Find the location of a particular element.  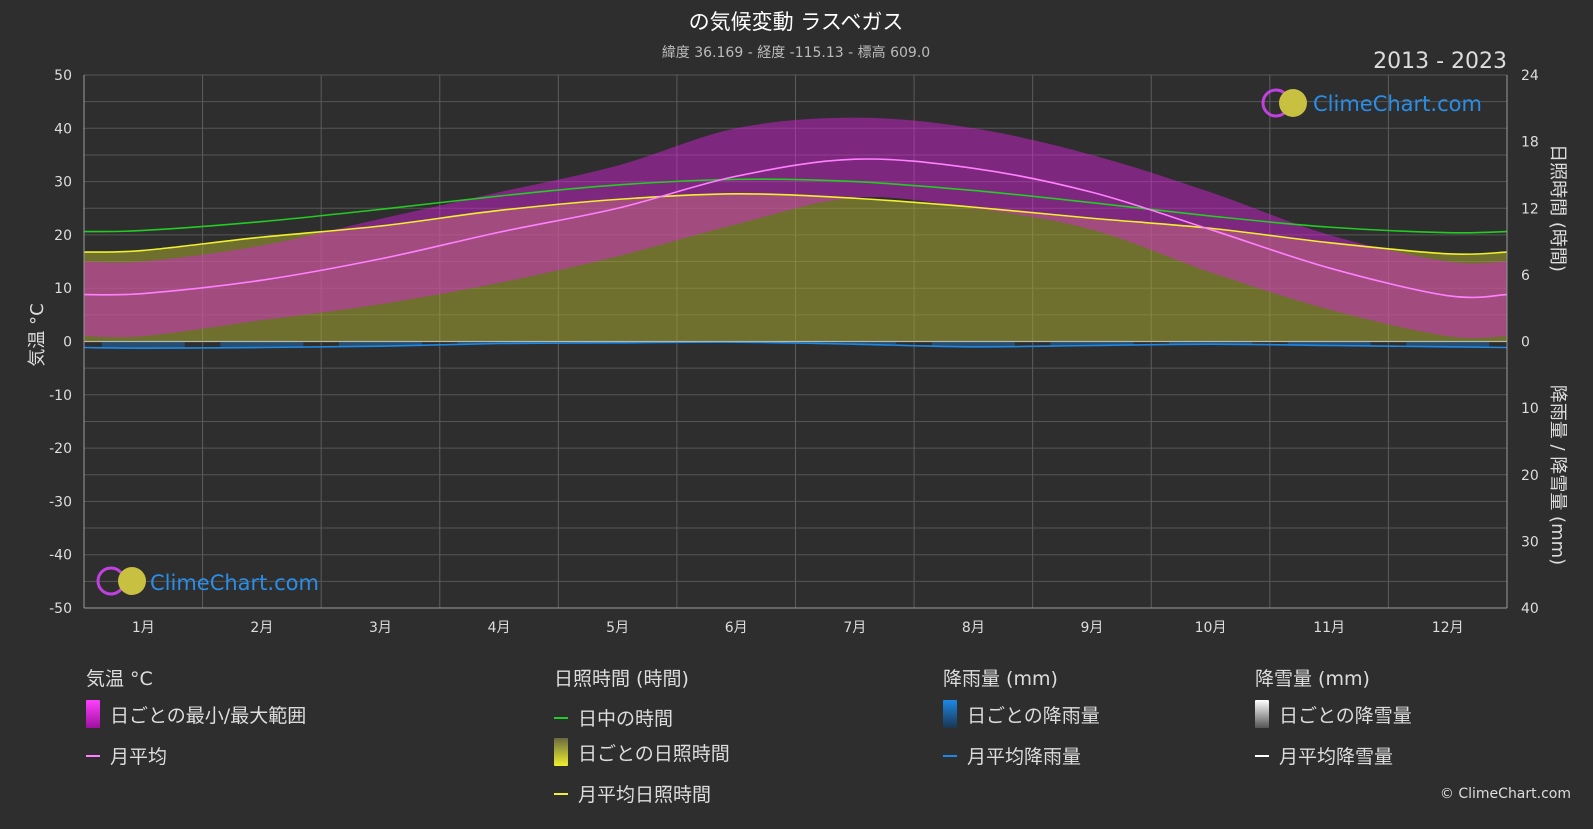

legend-snow-daily: 日ごとの降雪量 is located at coordinates (1333, 714).